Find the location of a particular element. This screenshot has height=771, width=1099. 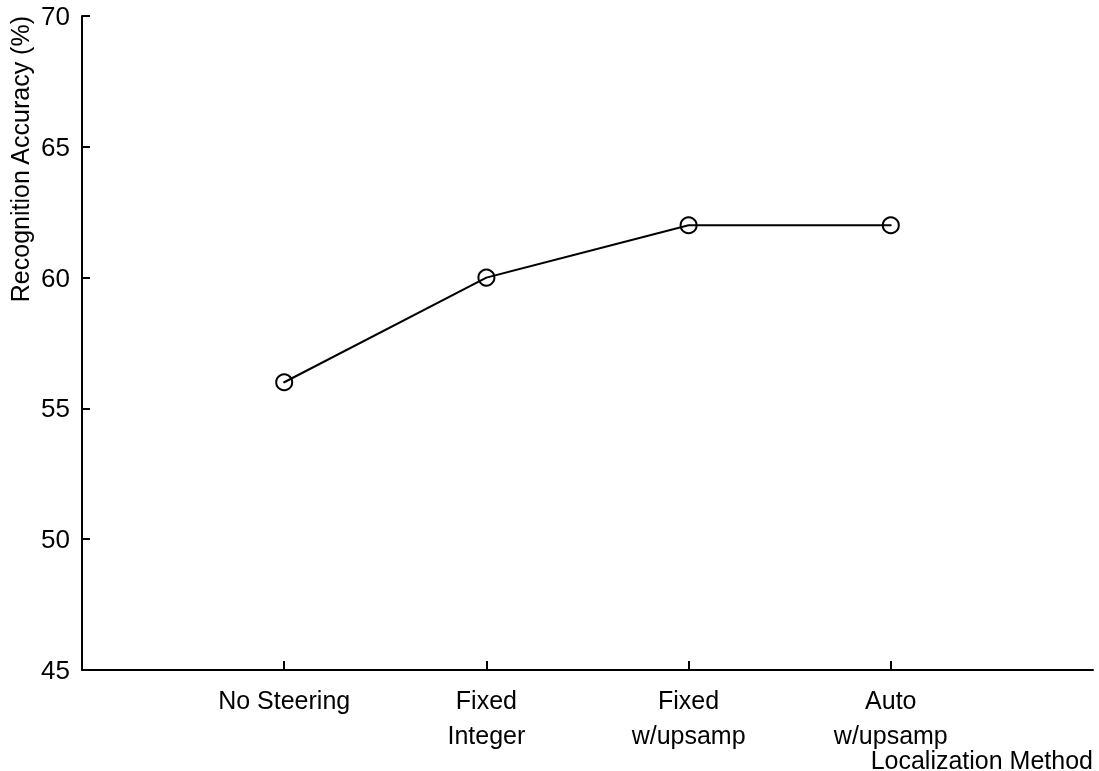

x-tick-label: Auto w/upsamp is located at coordinates (890, 717).